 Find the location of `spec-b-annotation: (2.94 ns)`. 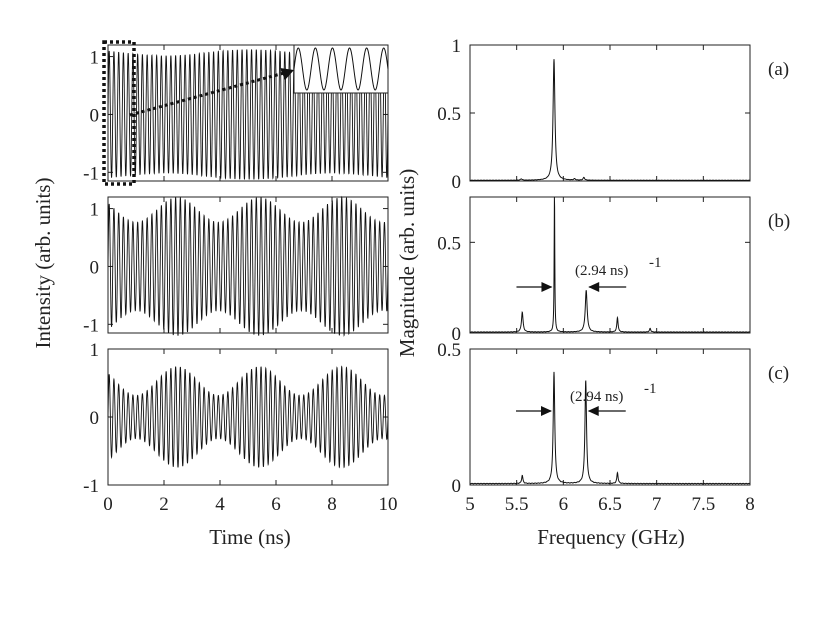

spec-b-annotation: (2.94 ns) is located at coordinates (601, 271).